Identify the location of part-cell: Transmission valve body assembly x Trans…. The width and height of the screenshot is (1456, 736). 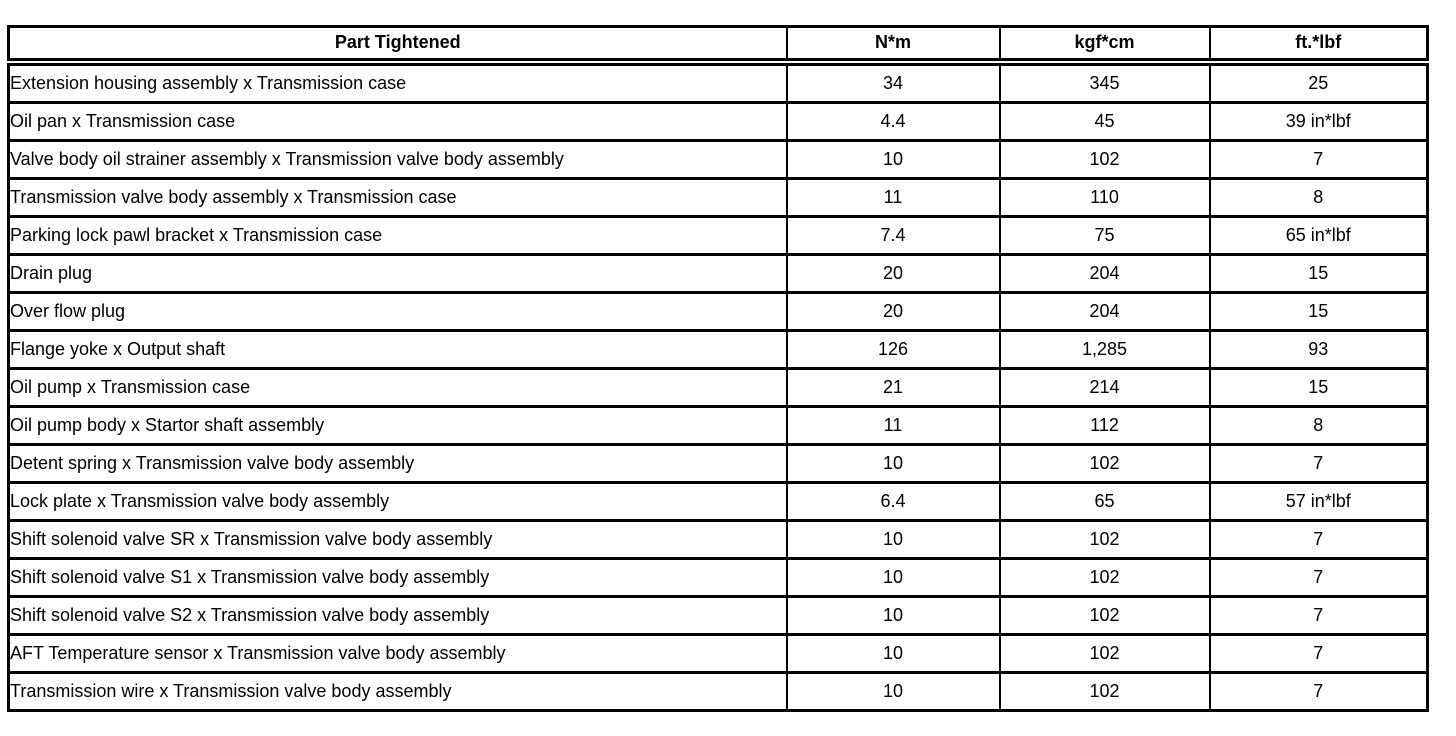
(397, 197).